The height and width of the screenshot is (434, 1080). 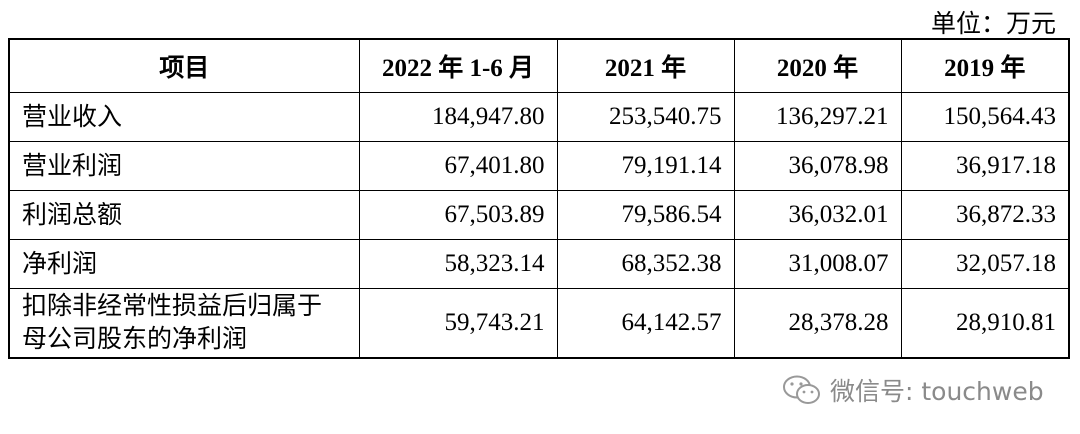 I want to click on table-row: 利润总额 67,503.89 79,586.54 36,032.01 36,872.33, so click(x=539, y=215).